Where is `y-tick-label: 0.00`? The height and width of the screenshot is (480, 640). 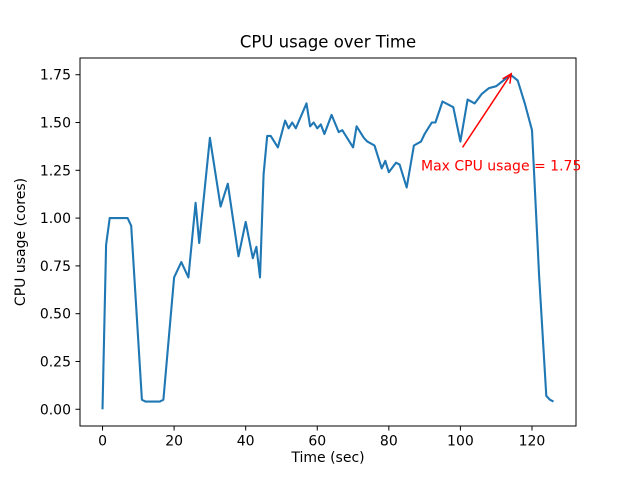 y-tick-label: 0.00 is located at coordinates (55, 410).